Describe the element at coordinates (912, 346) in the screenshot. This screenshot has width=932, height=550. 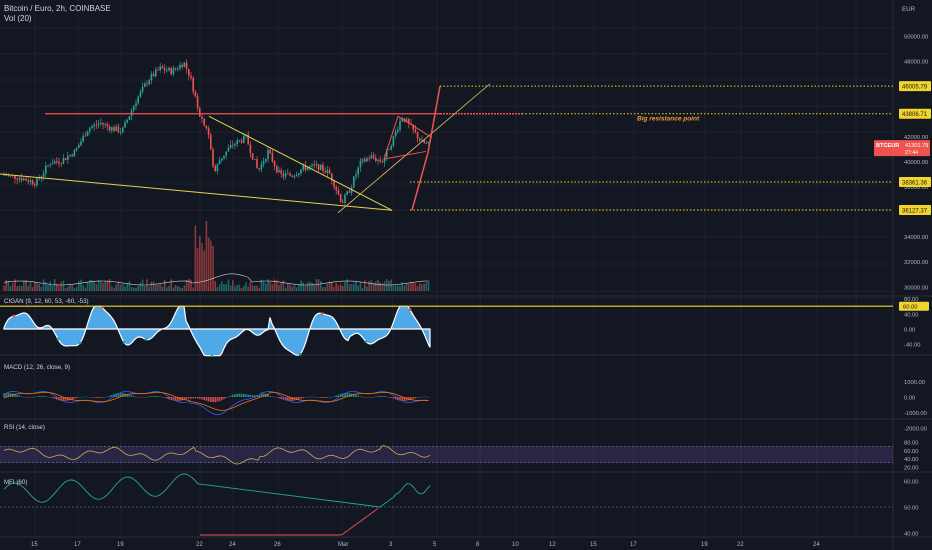
I see `cigan-tick-3: -40.00` at that location.